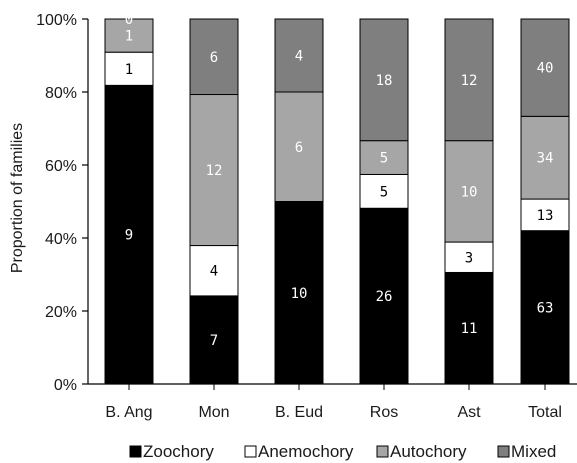  What do you see at coordinates (545, 412) in the screenshot?
I see `x-tick-label: Total` at bounding box center [545, 412].